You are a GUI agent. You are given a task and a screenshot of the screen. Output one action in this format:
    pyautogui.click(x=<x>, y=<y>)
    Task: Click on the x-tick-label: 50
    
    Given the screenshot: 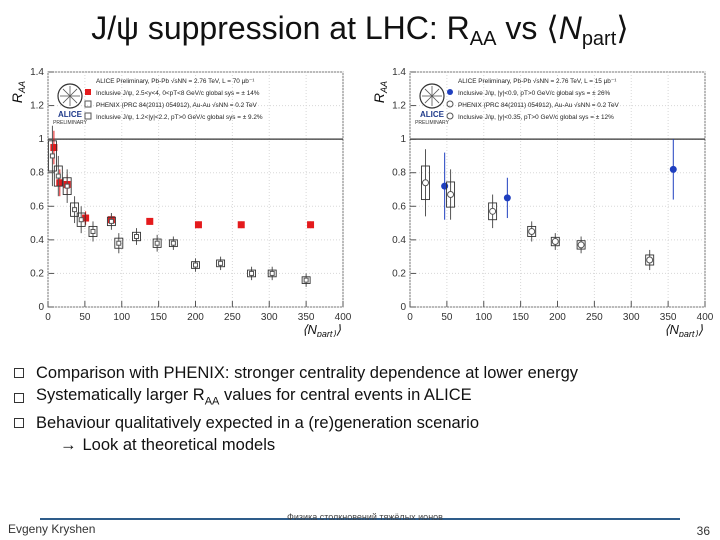 What is the action you would take?
    pyautogui.click(x=447, y=317)
    